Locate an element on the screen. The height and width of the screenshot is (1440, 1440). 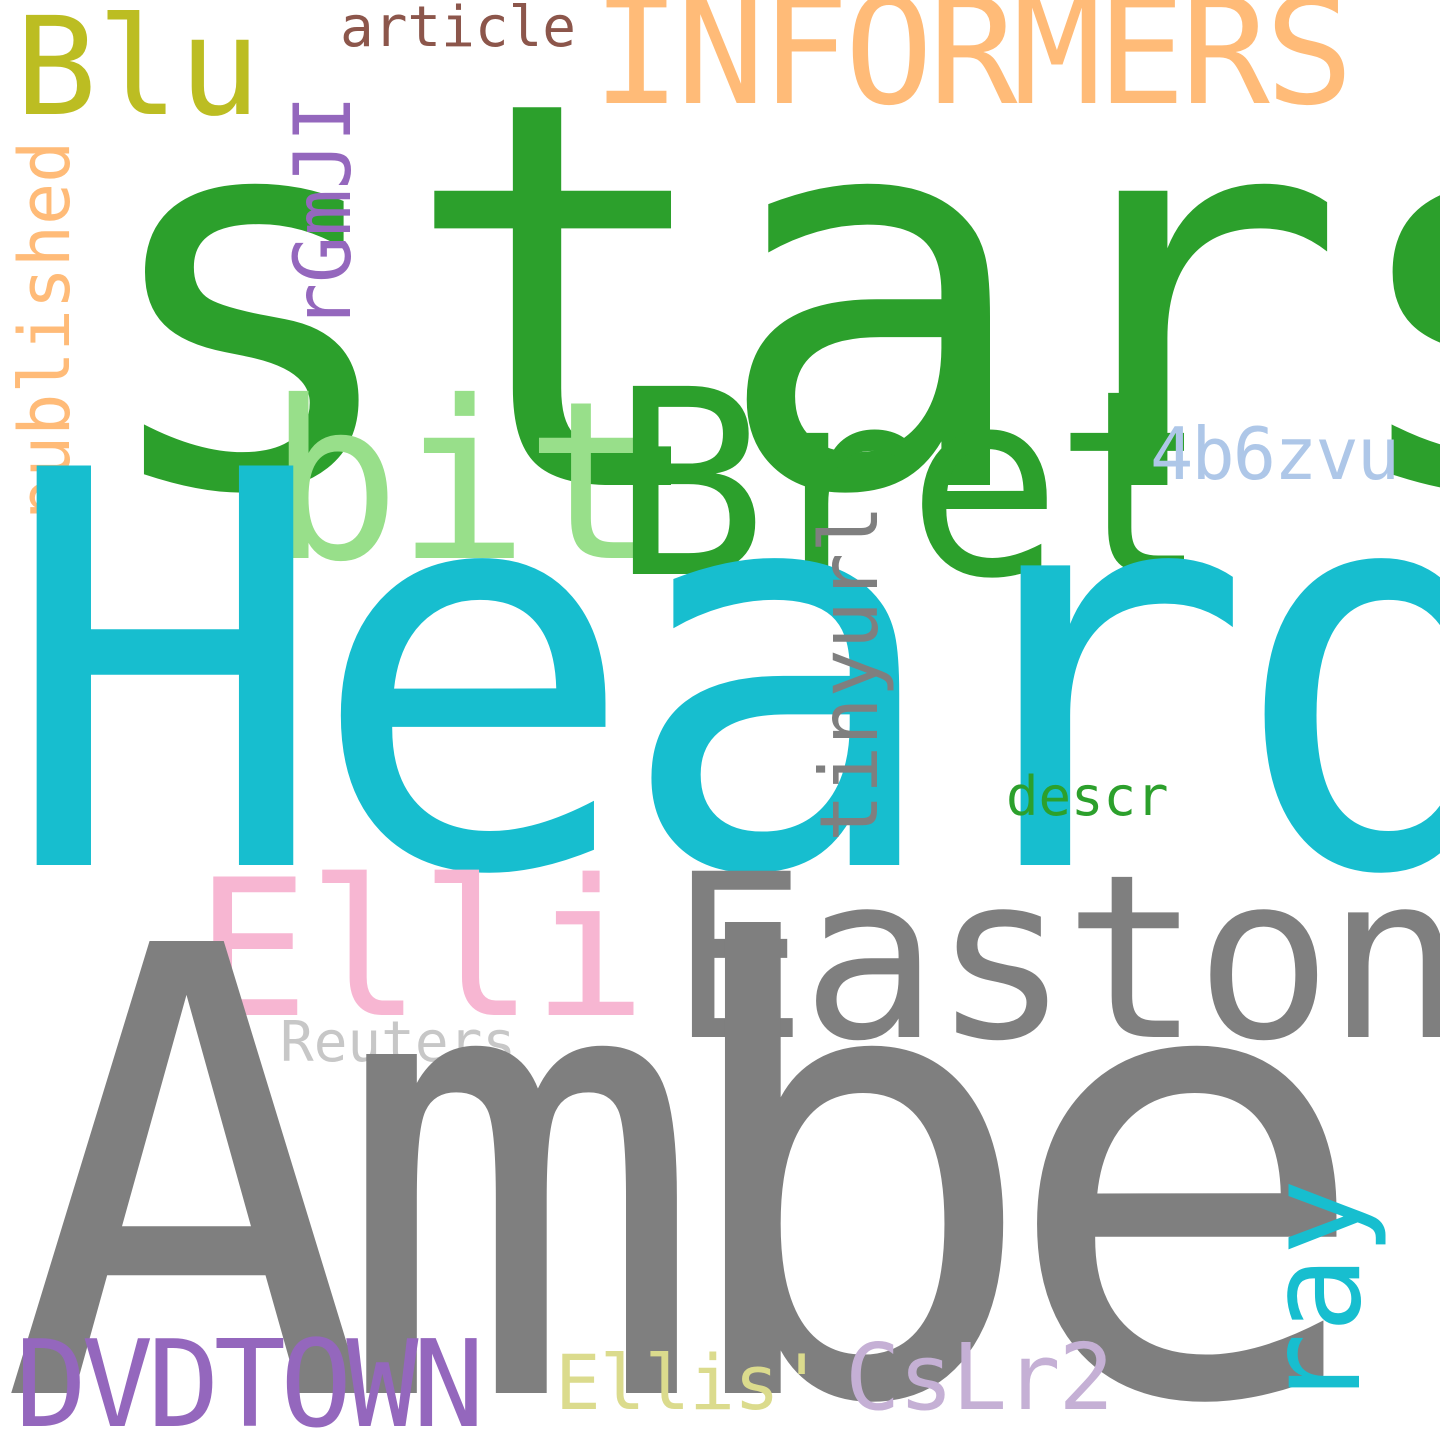
word-tinyurl: tinyurl is located at coordinates (849, 673).